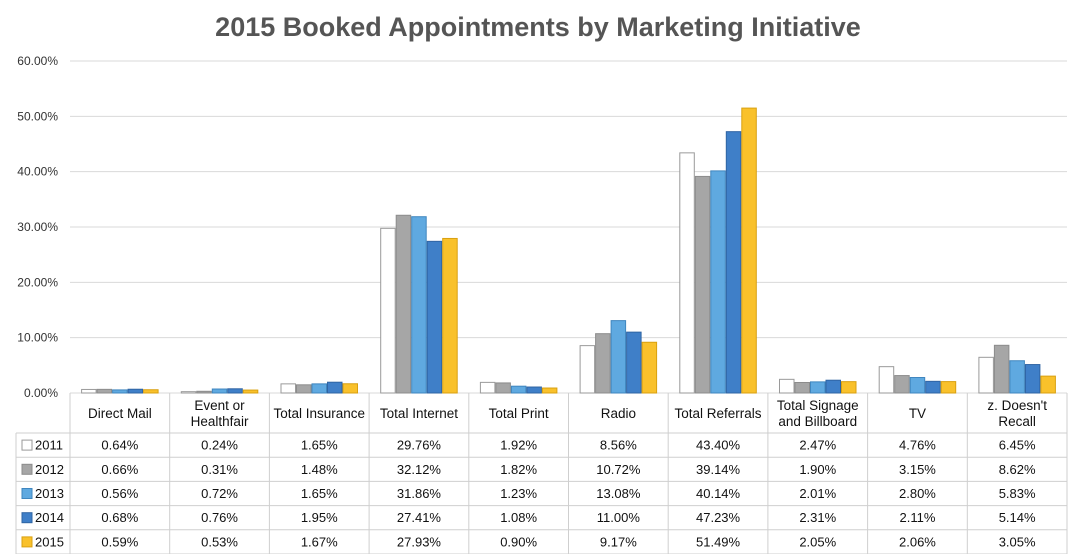  I want to click on data-label: 8.62%, so click(1017, 469).